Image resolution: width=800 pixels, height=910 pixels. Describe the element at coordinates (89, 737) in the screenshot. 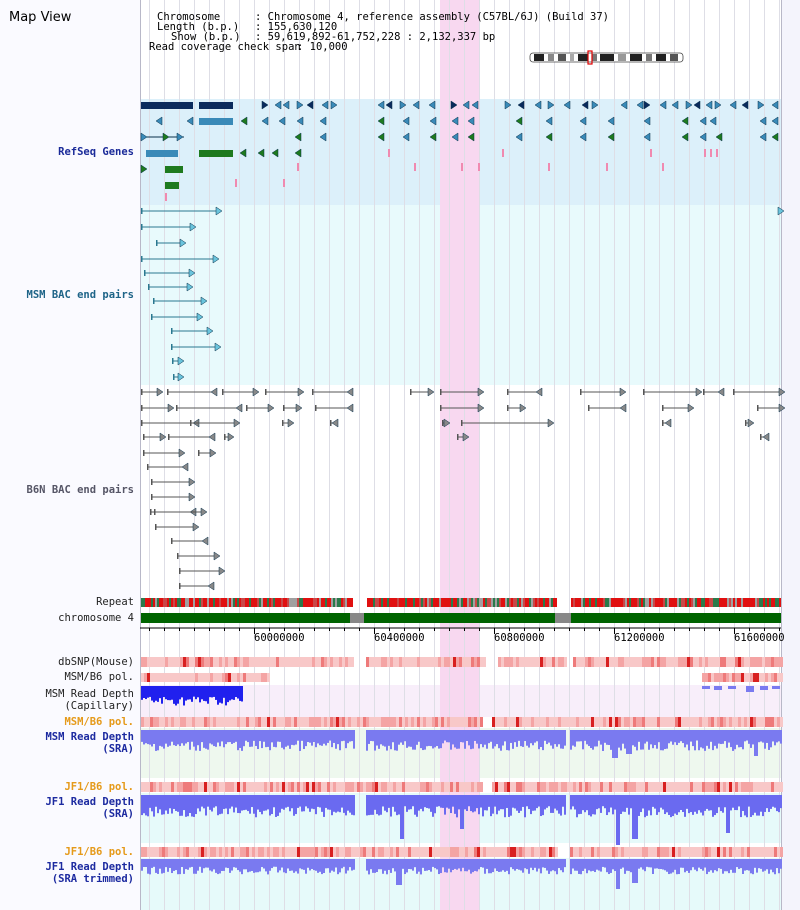

I see `track-label-msm-depth-sra: MSM Read Depth` at that location.